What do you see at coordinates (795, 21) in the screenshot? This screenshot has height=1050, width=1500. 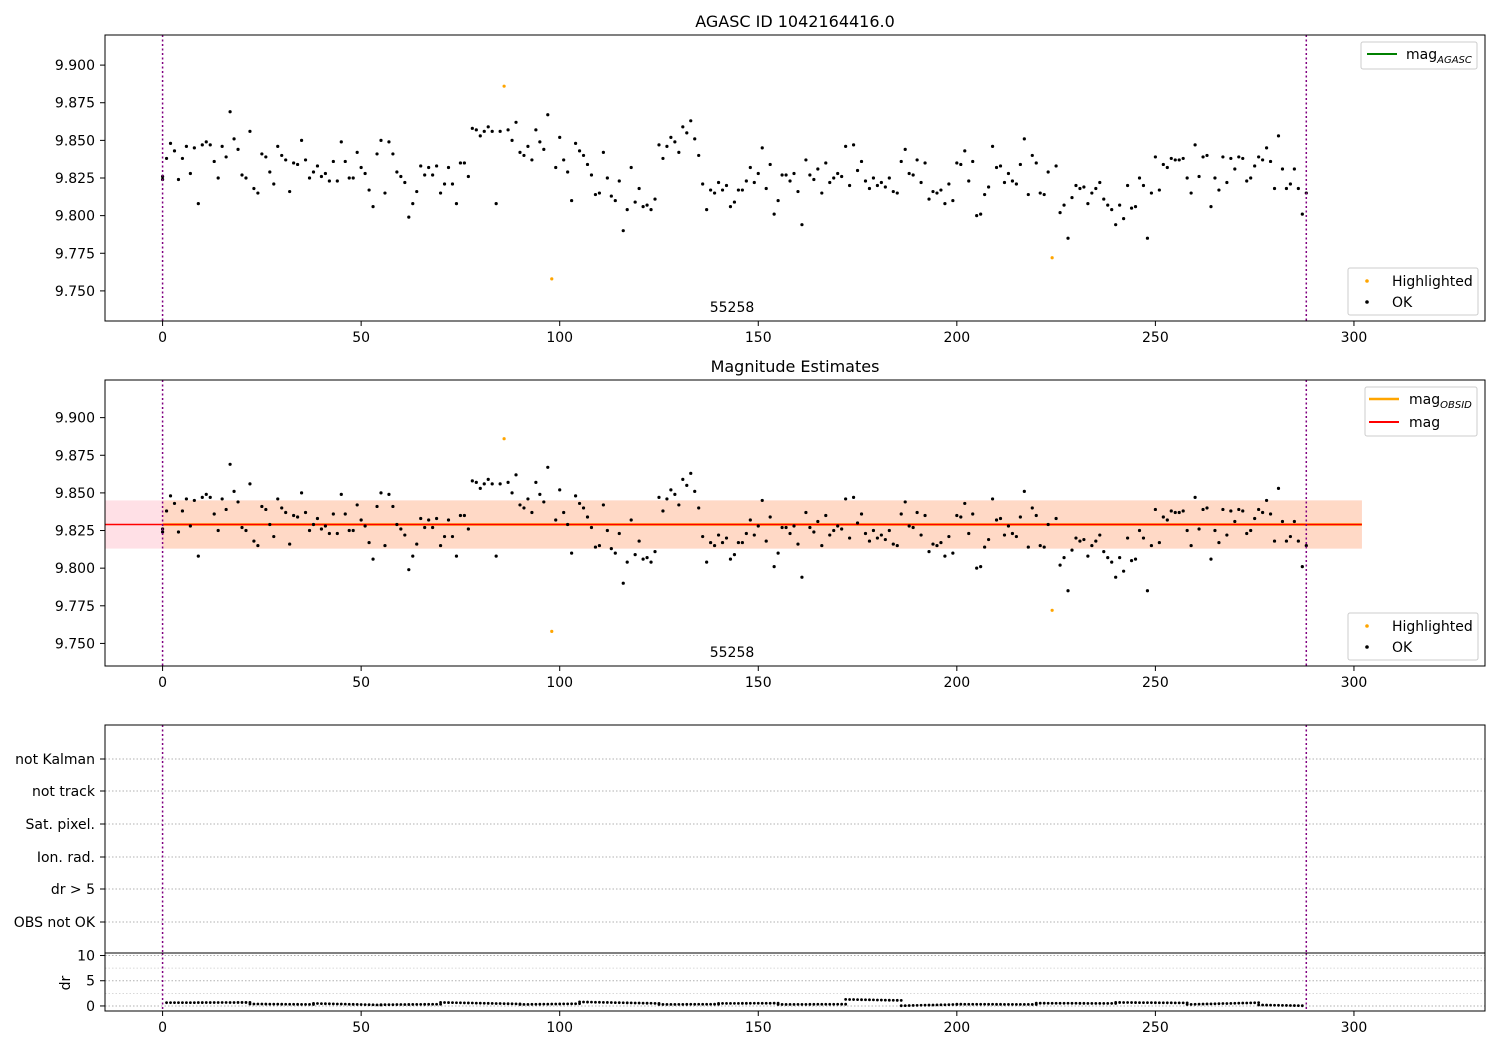 I see `agasc-panel-title: AGASC ID 1042164416.0` at bounding box center [795, 21].